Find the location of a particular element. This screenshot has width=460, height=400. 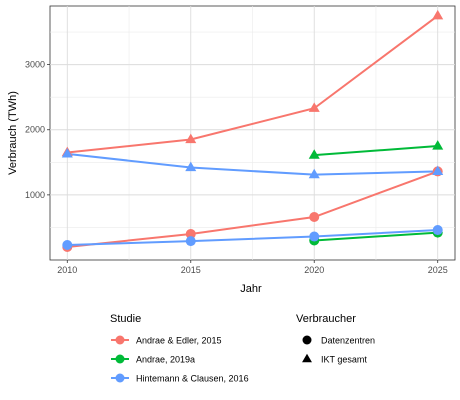

legend-consumer-items: Datenzentren IKT gesamt is located at coordinates (338, 350).